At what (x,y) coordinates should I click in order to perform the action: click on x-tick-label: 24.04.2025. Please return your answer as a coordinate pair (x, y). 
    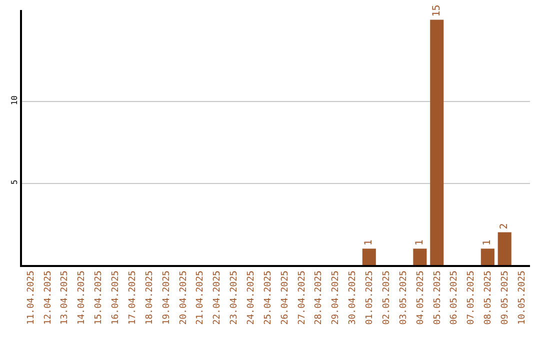
    Looking at the image, I should click on (251, 297).